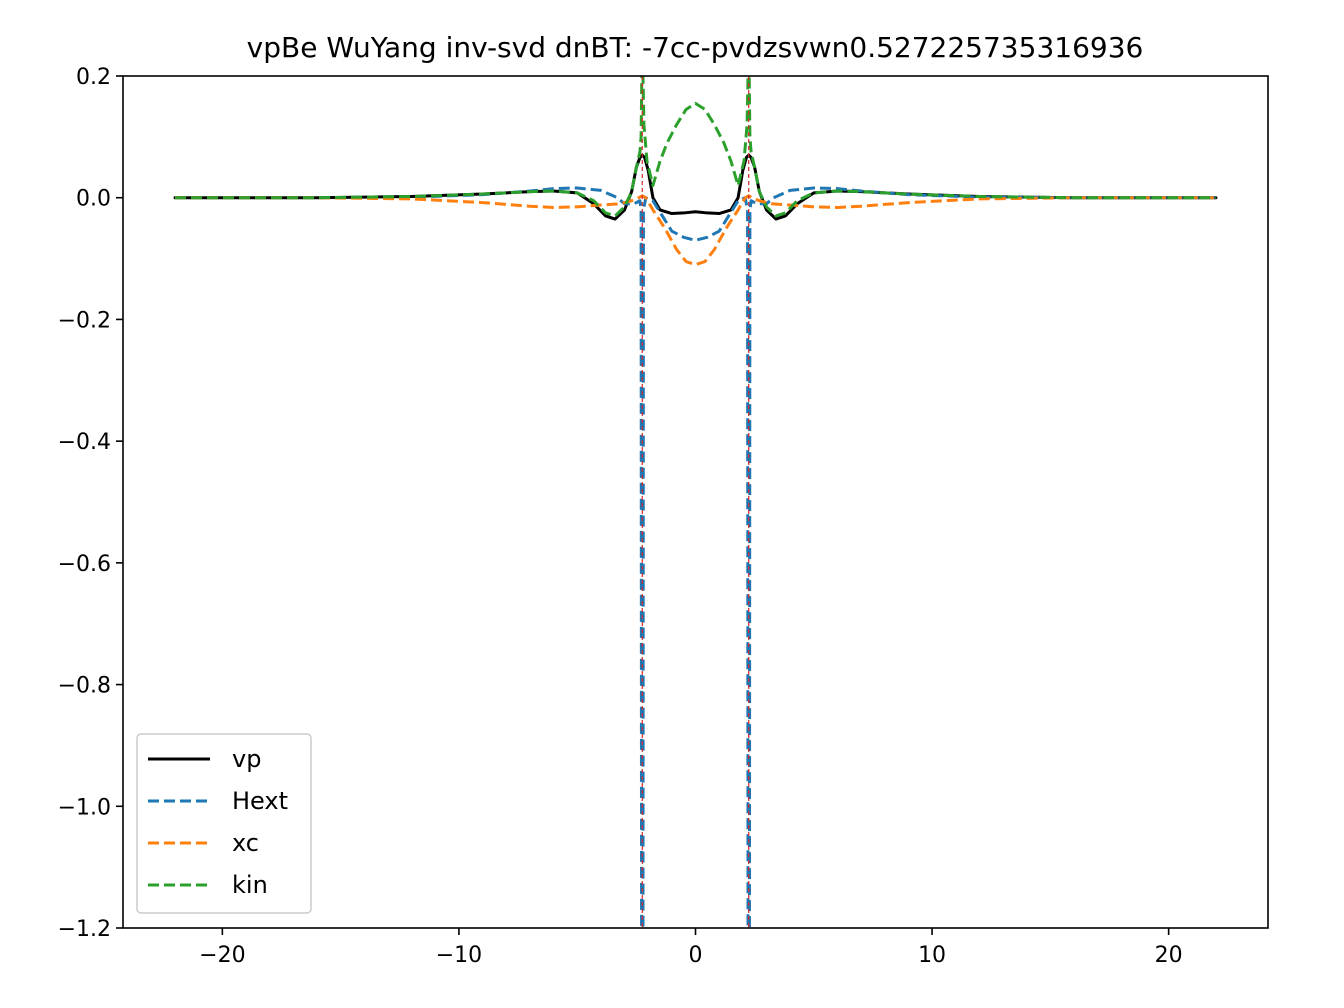 The image size is (1344, 1008). Describe the element at coordinates (245, 843) in the screenshot. I see `legend-label-xc: xc` at that location.